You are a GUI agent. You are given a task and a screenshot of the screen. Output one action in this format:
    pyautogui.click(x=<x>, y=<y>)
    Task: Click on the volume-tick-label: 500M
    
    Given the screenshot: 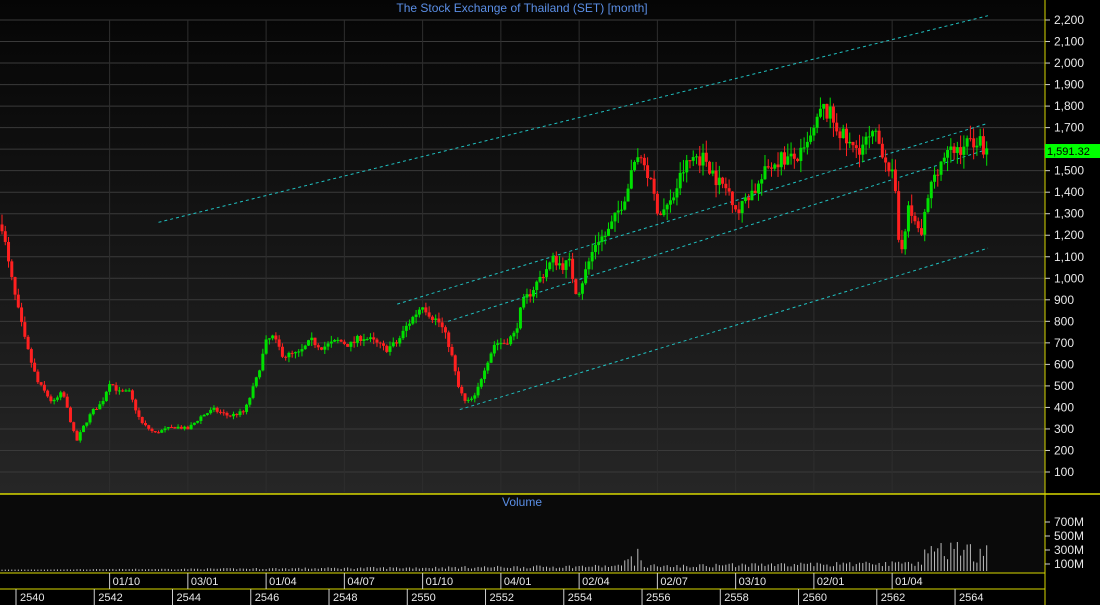 What is the action you would take?
    pyautogui.click(x=1069, y=536)
    